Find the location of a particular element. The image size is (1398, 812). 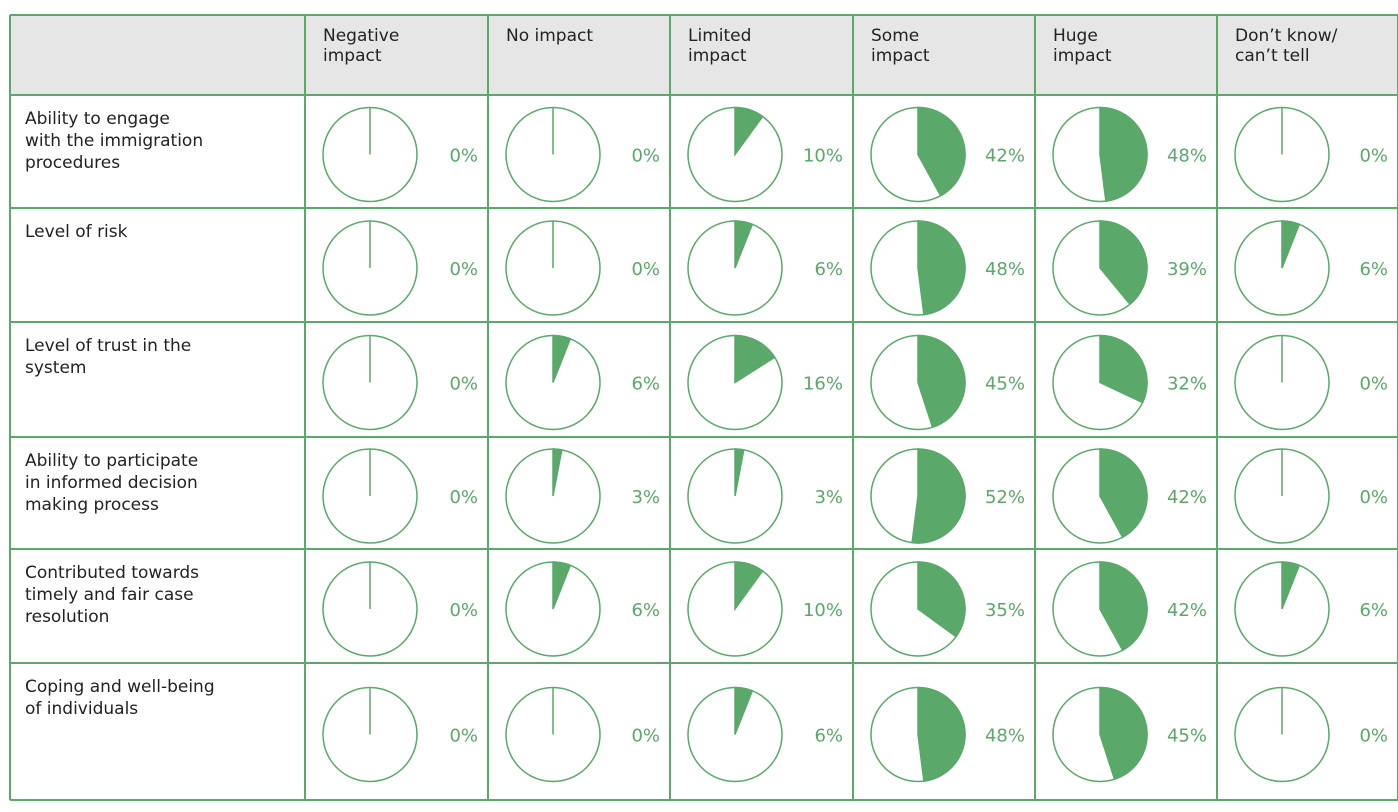

column-header: Some is located at coordinates (895, 36).